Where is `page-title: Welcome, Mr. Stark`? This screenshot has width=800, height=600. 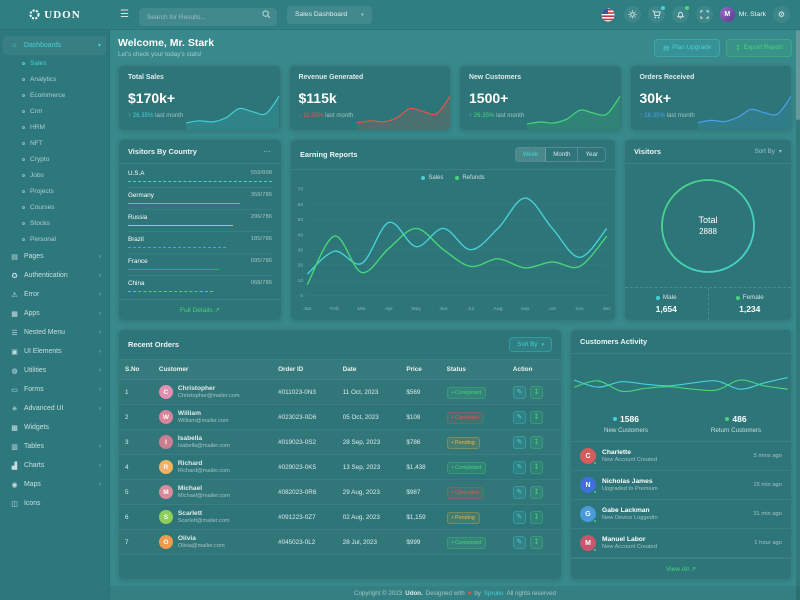
page-title: Welcome, Mr. Stark is located at coordinates (166, 43).